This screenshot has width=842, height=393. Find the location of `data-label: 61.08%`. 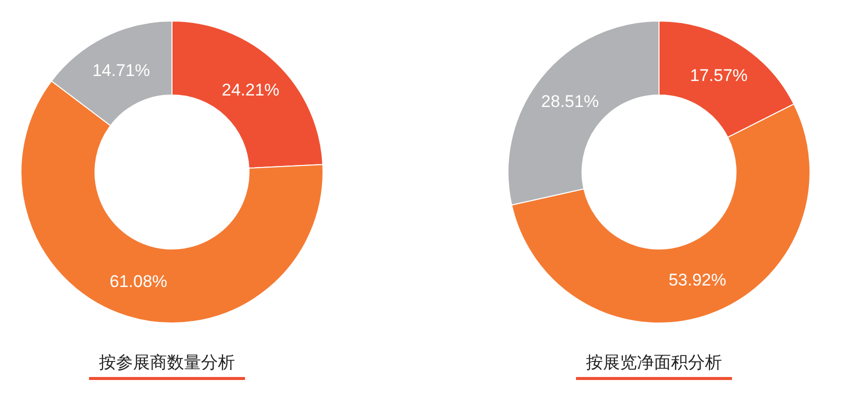

data-label: 61.08% is located at coordinates (139, 281).